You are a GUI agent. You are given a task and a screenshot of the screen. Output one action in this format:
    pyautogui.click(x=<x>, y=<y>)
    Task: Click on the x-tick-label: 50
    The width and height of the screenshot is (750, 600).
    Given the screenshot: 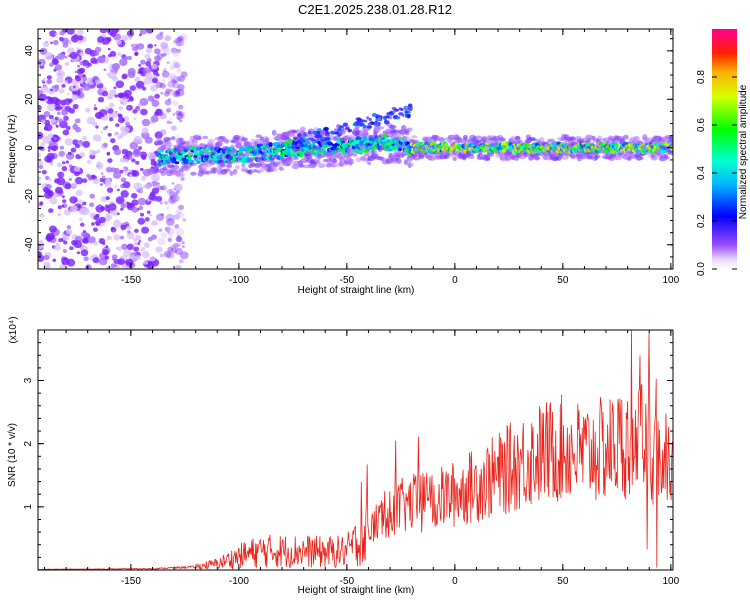 What is the action you would take?
    pyautogui.click(x=563, y=581)
    